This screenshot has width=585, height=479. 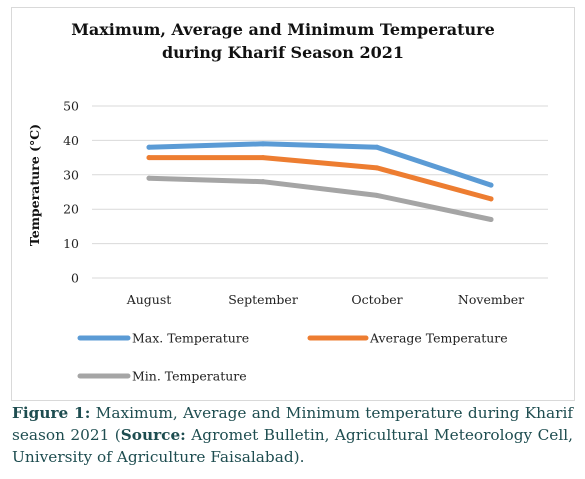 What do you see at coordinates (153, 435) in the screenshot?
I see `caption-source-label: Source:` at bounding box center [153, 435].